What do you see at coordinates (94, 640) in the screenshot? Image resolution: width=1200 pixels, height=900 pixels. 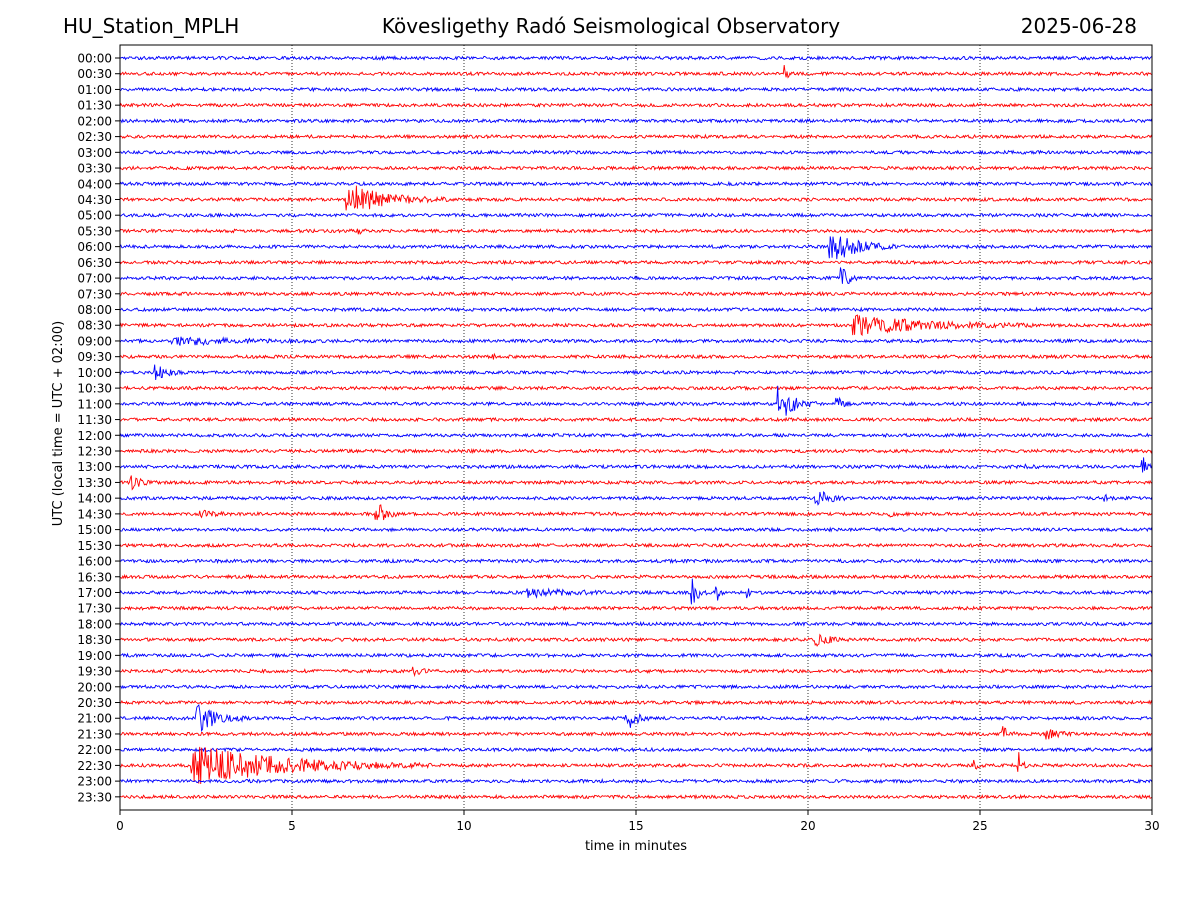 I see `y-tick-label: 18:30` at bounding box center [94, 640].